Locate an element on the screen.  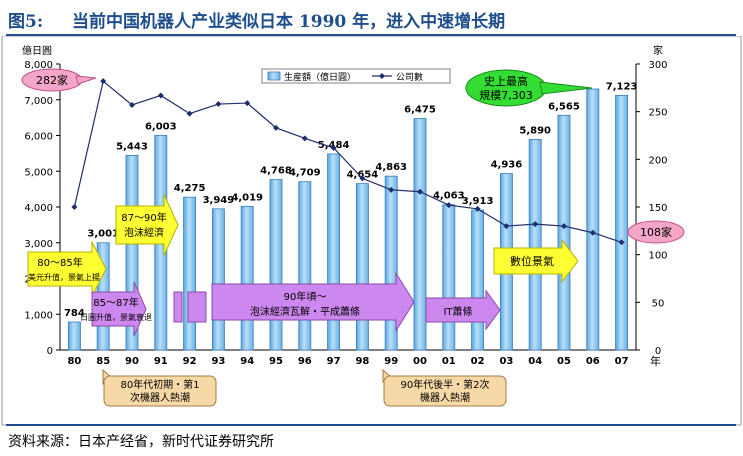
legend-frame is located at coordinates (356, 76).